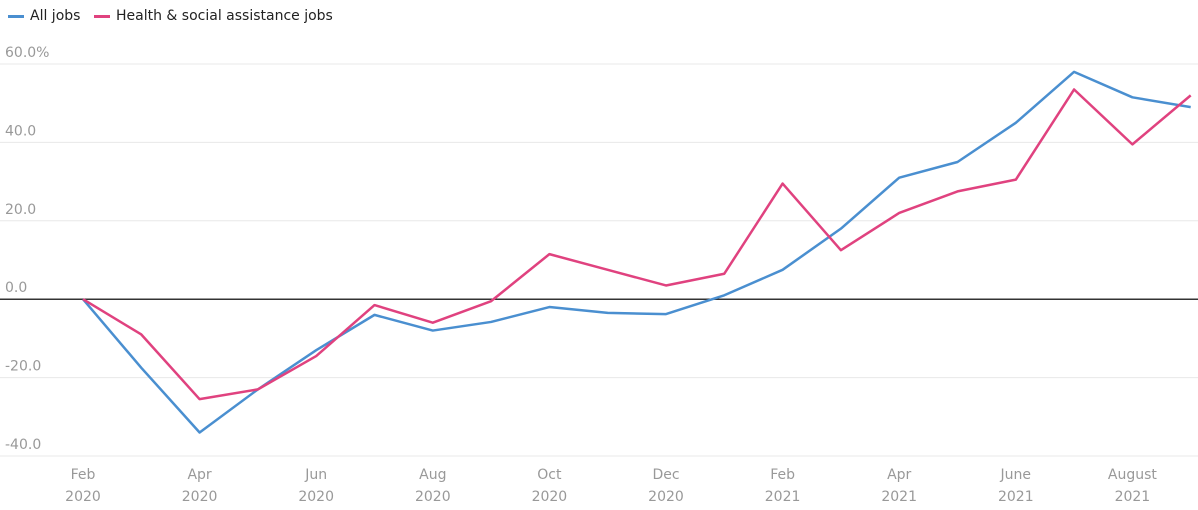 This screenshot has height=510, width=1198. Describe the element at coordinates (1132, 486) in the screenshot. I see `x-tick-label: August 2021` at that location.